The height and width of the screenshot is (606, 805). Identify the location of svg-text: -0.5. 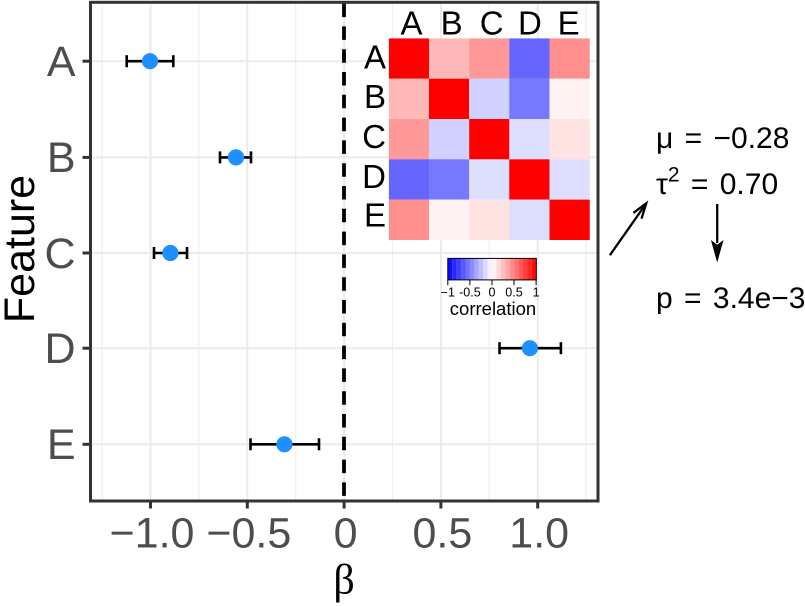
(470, 293).